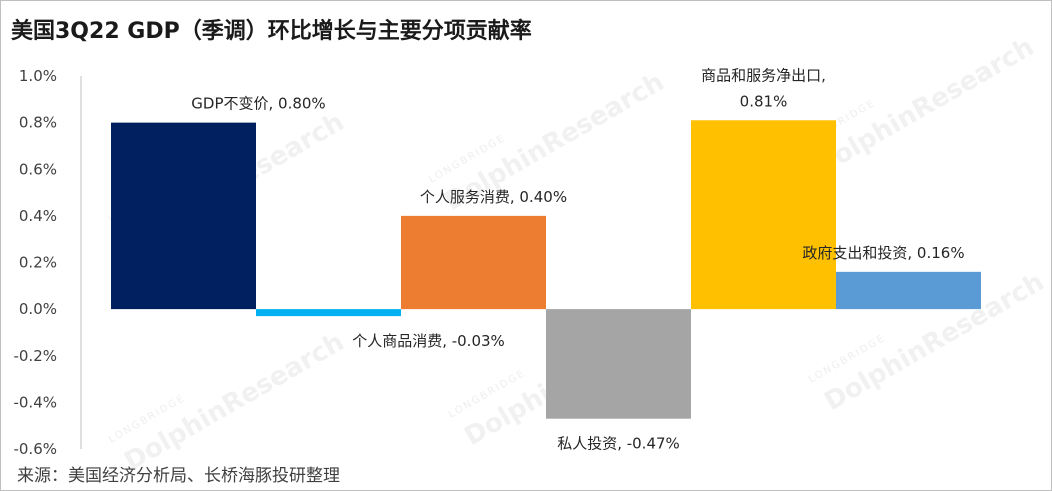  I want to click on data-label: 个人服务消费, 0.40%, so click(493, 197).